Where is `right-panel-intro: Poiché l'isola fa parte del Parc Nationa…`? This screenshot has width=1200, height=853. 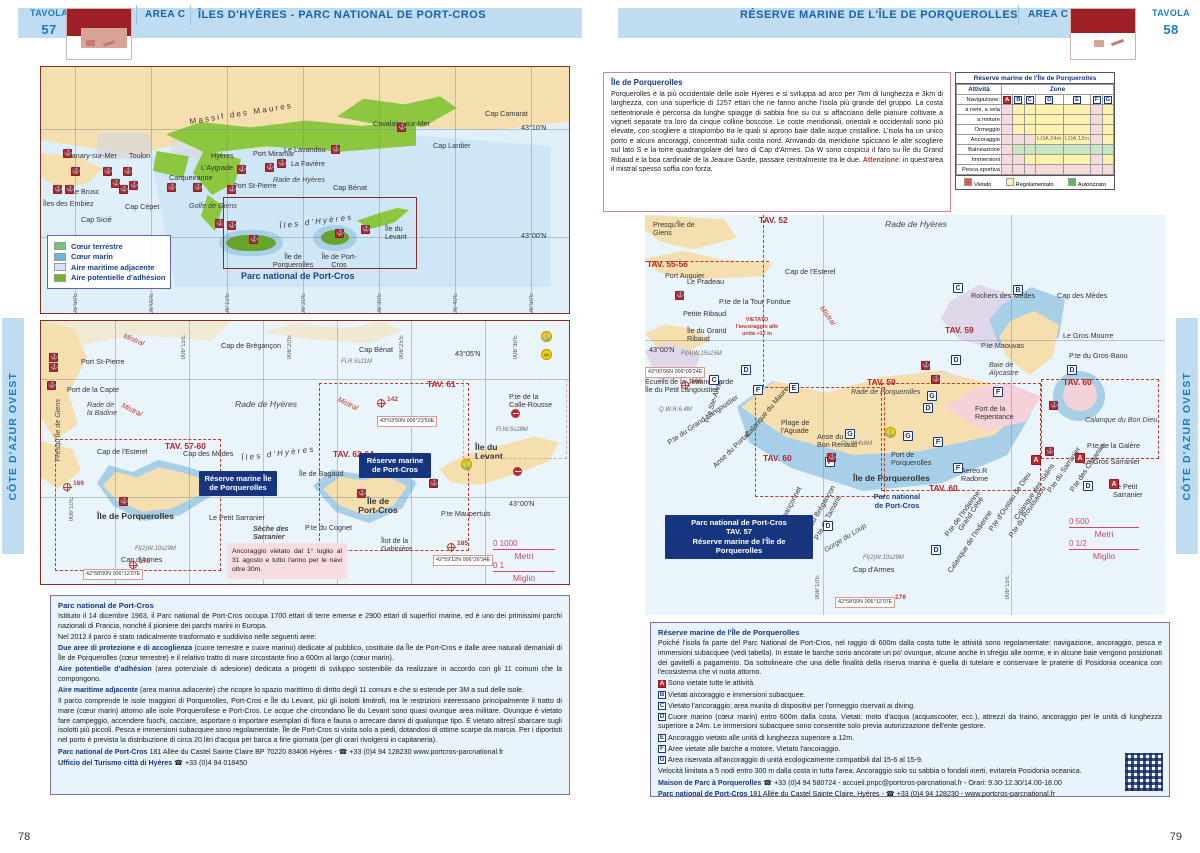 right-panel-intro: Poiché l'isola fa parte del Parc Nationa… is located at coordinates (910, 658).